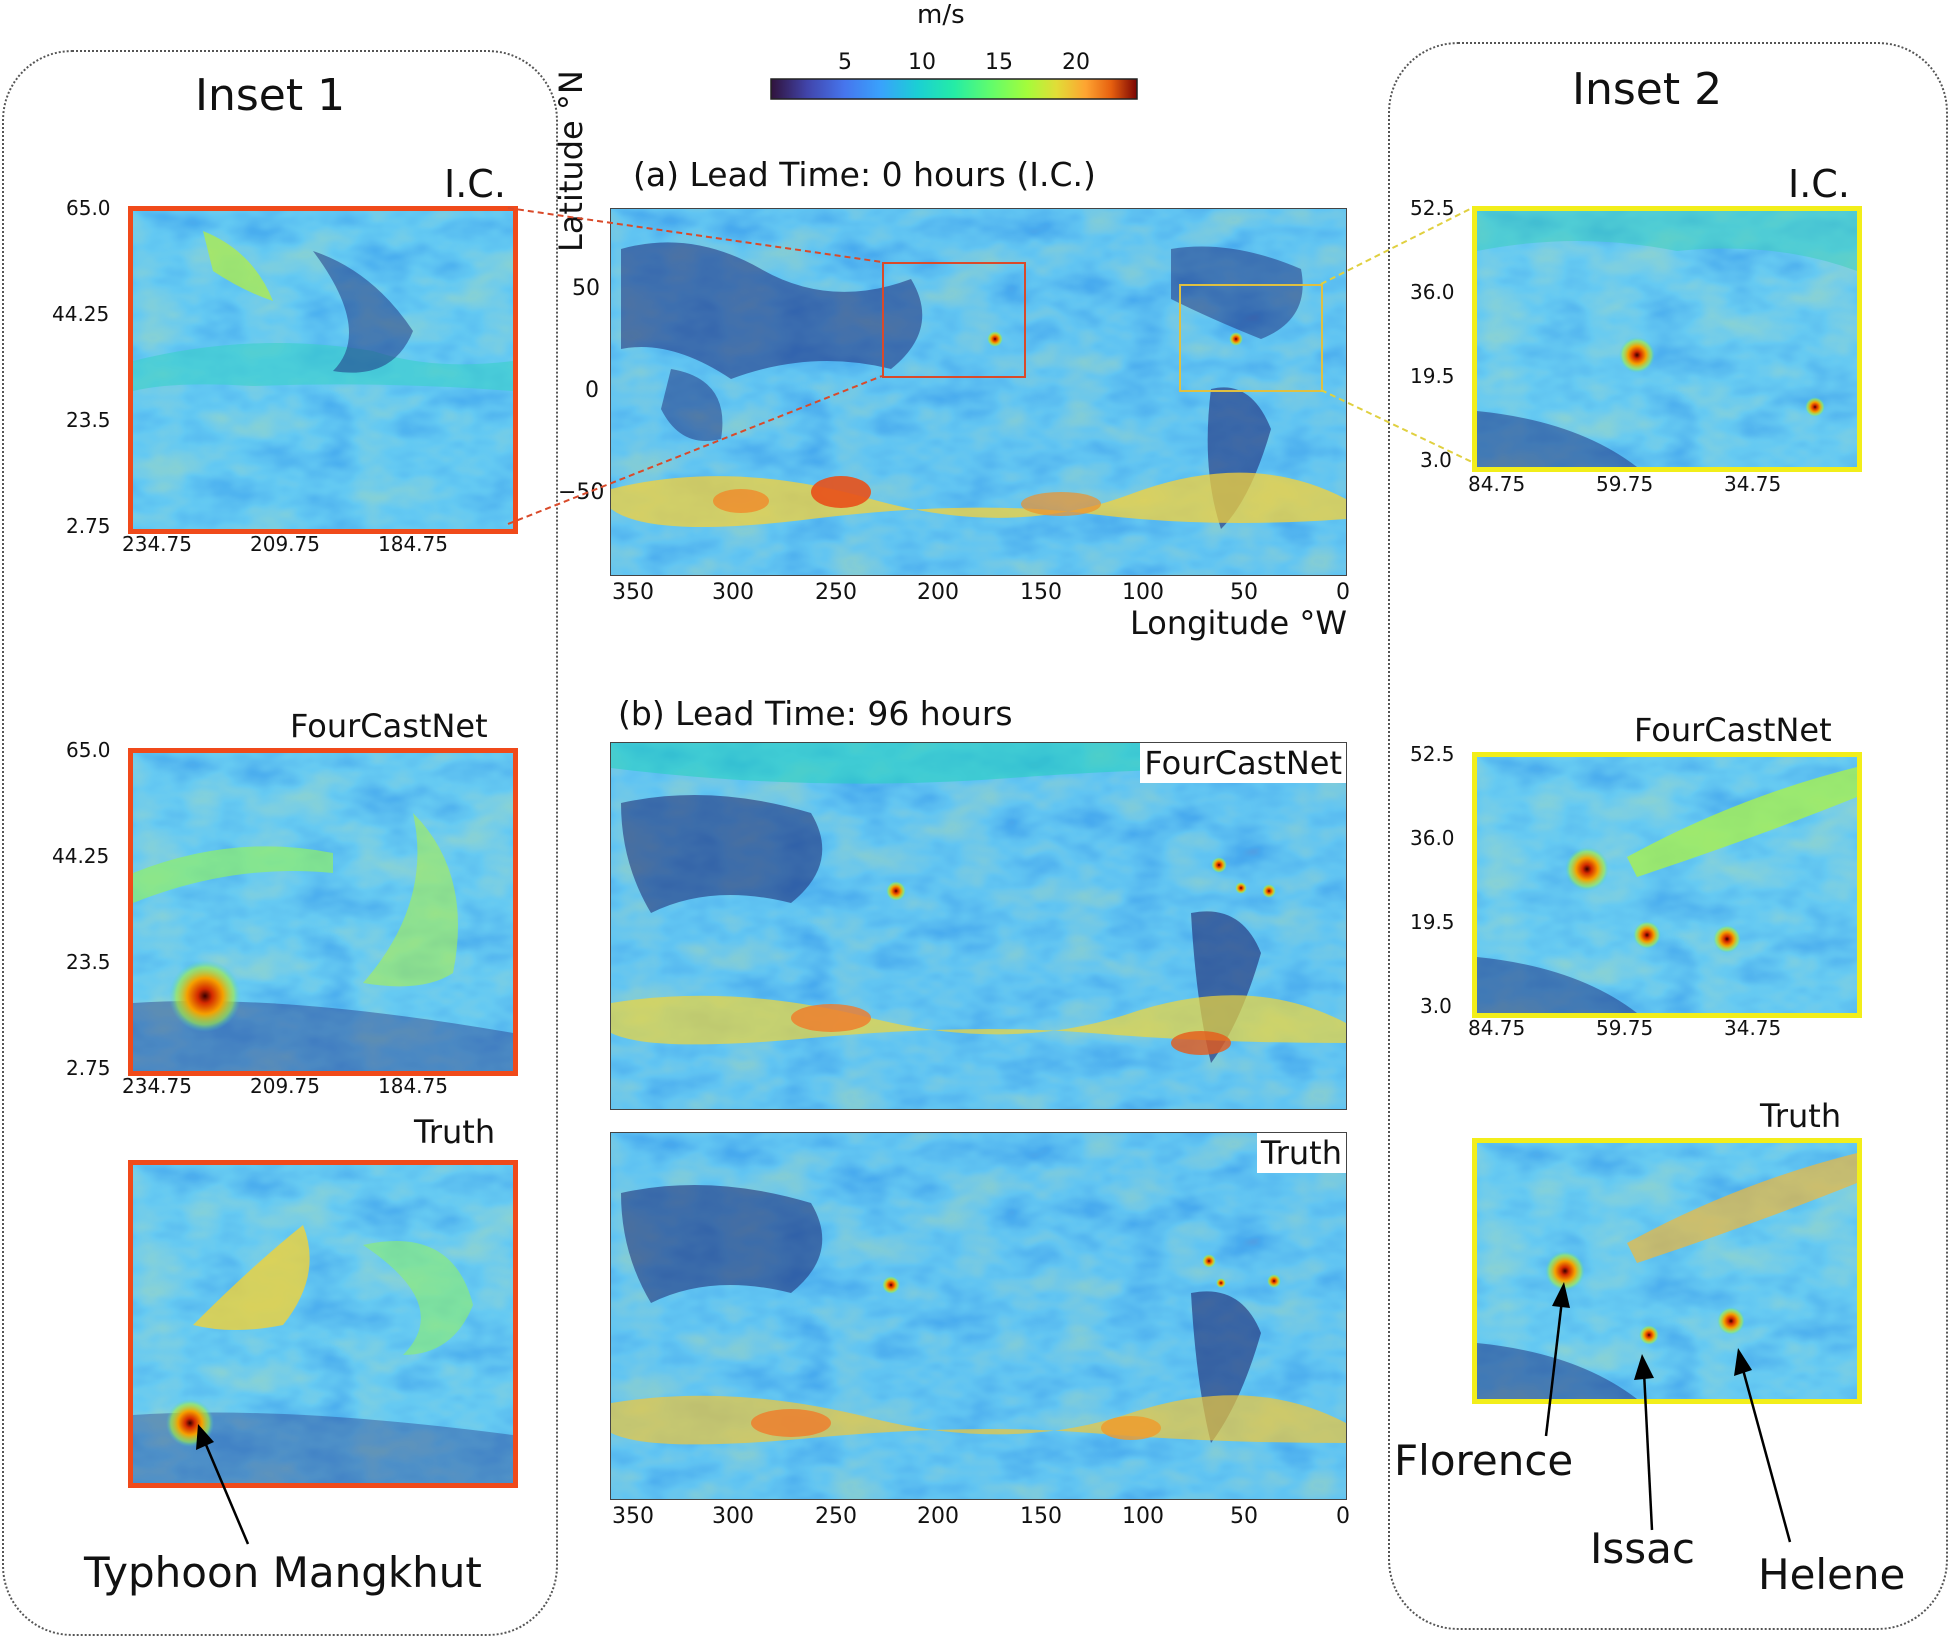  What do you see at coordinates (592, 390) in the screenshot?
I see `panel-a-ytick-0: 0` at bounding box center [592, 390].